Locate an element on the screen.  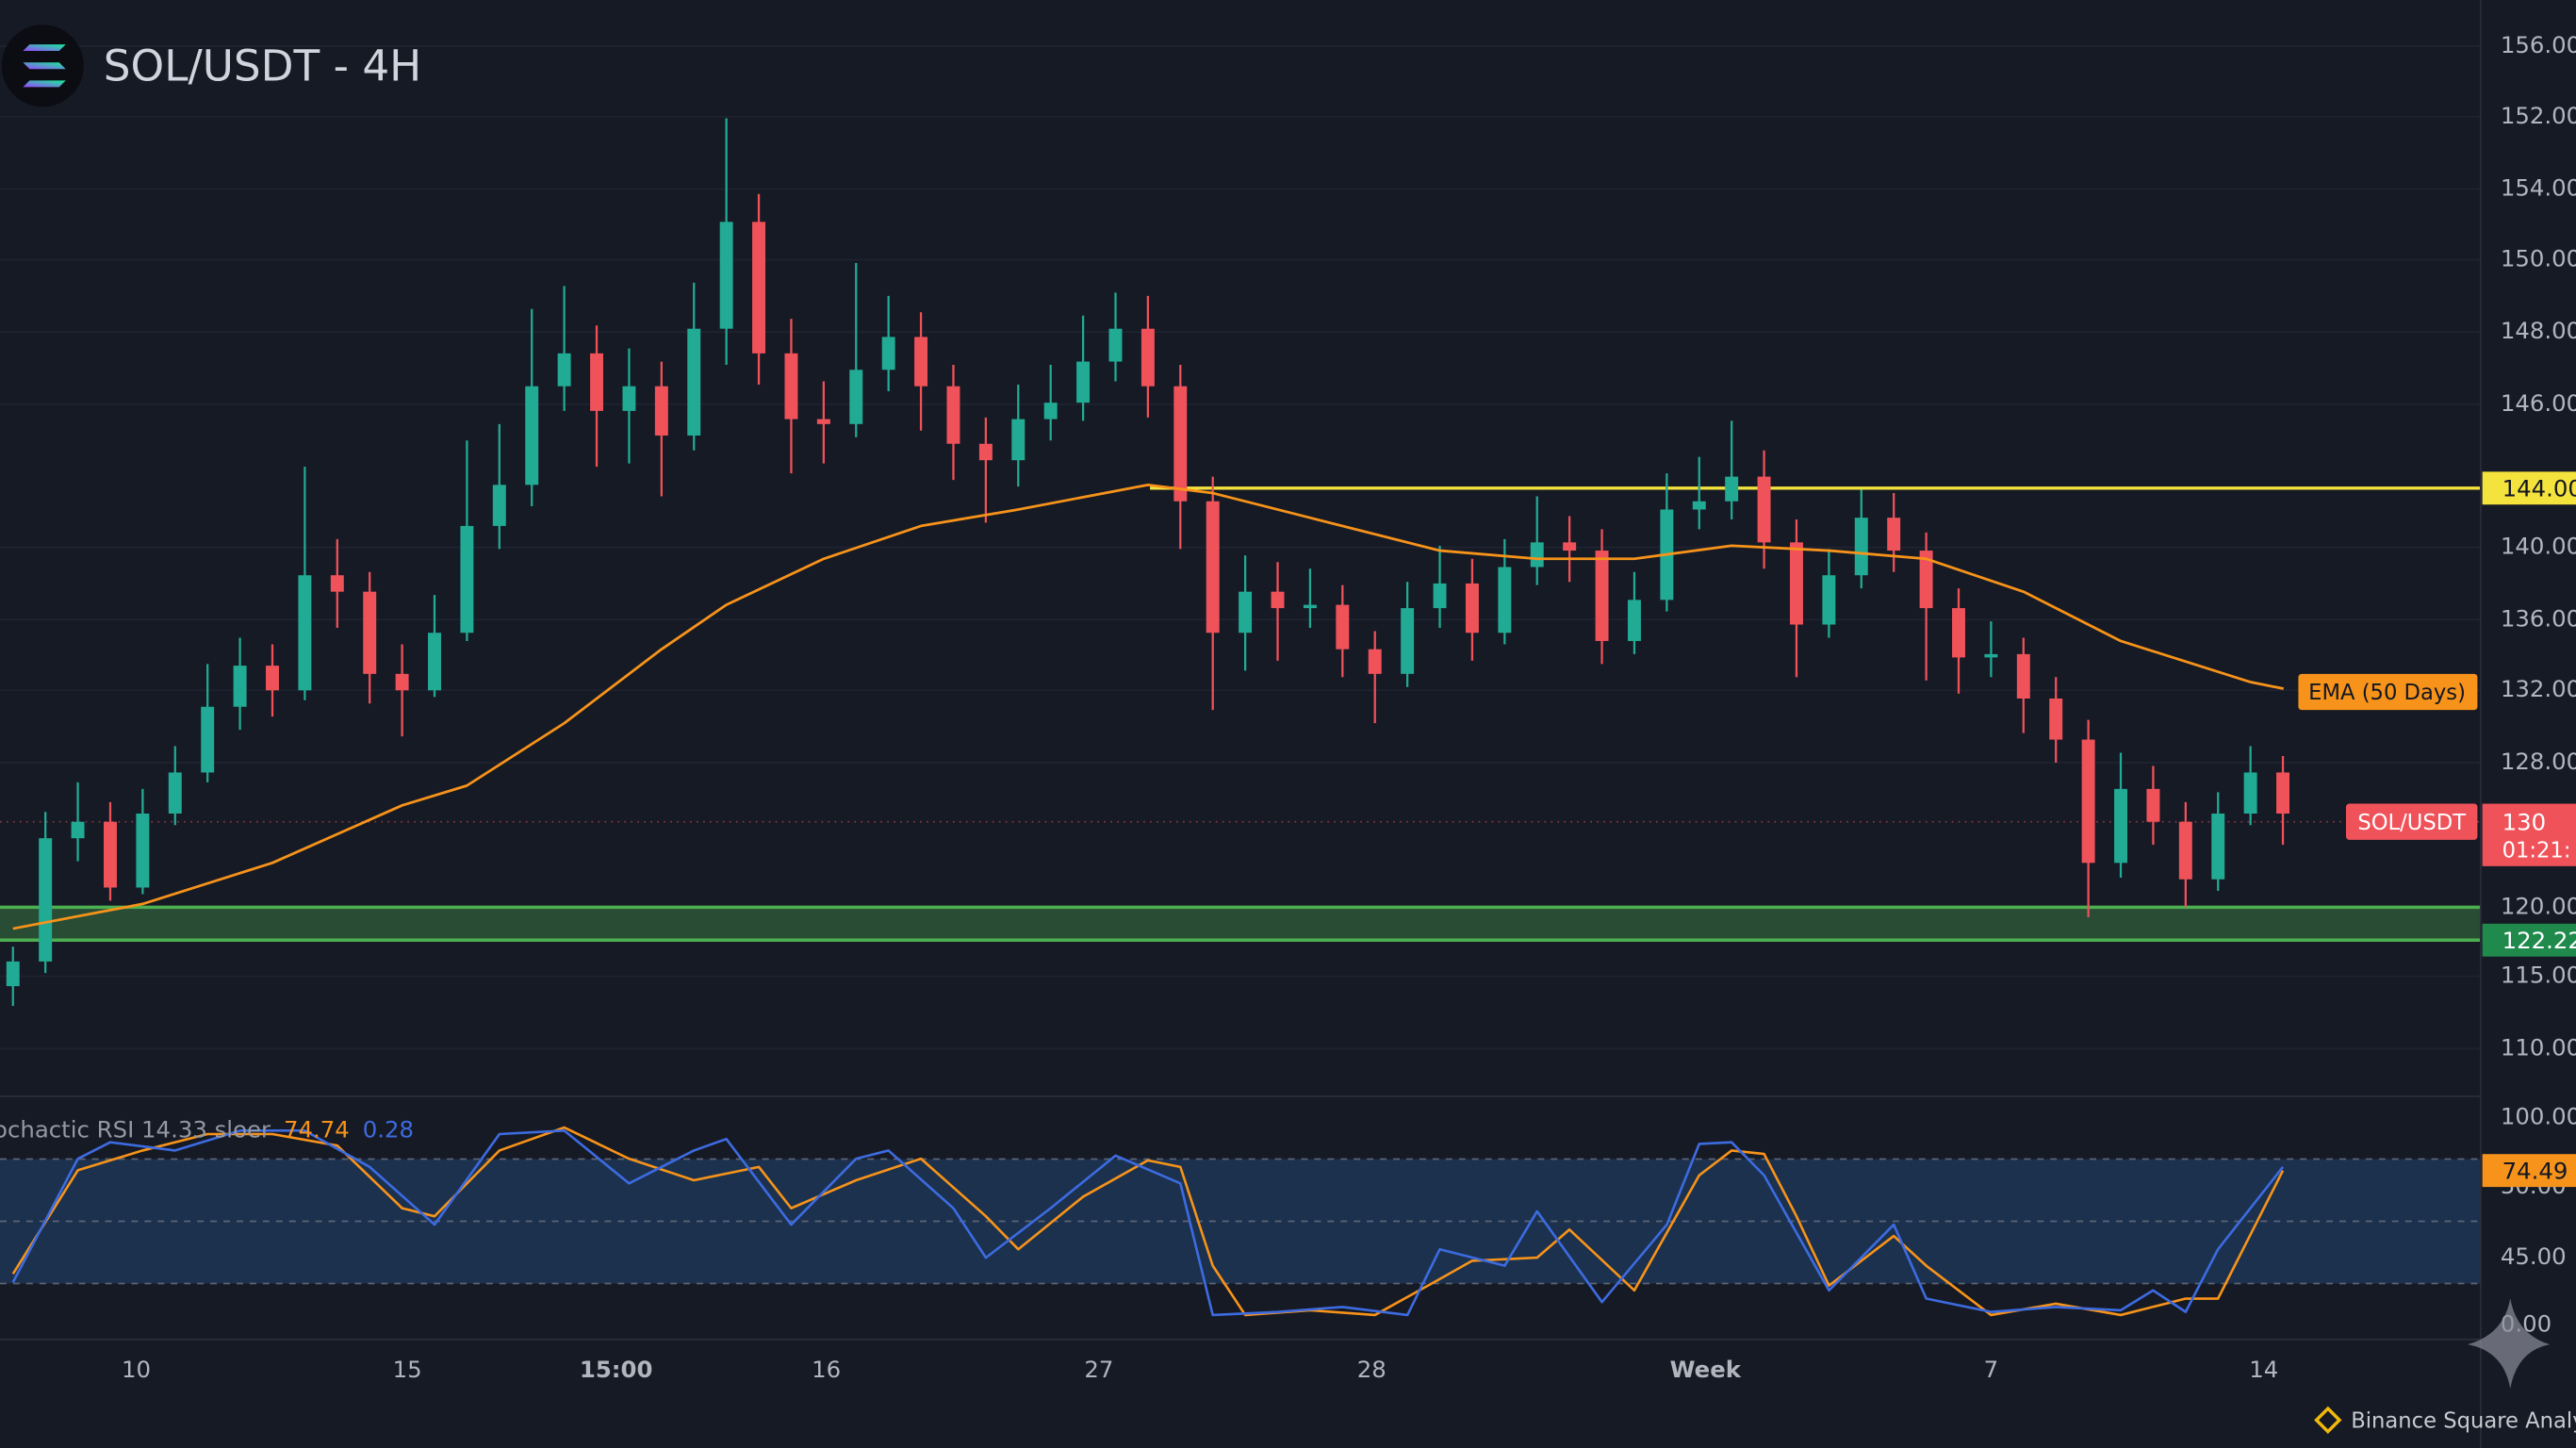
indicator-title: ochactic RSI 14.33 sloer 74.74 0.28 is located at coordinates (207, 1130).